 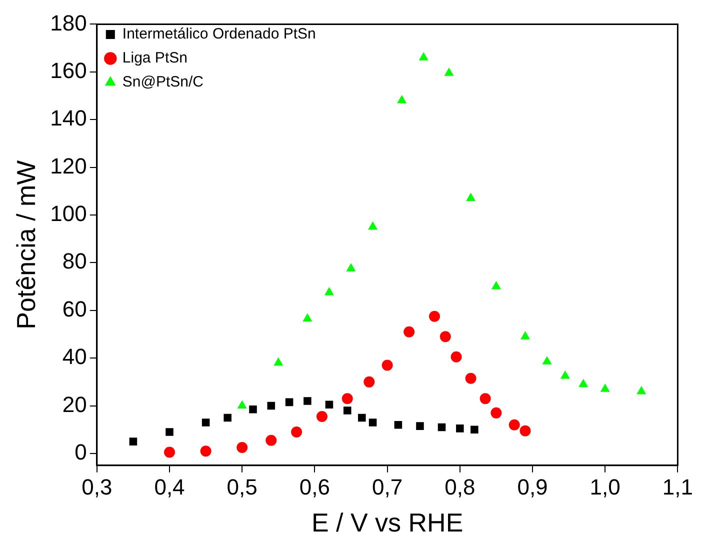 I want to click on y-tick-label: 140, so click(x=68, y=118).